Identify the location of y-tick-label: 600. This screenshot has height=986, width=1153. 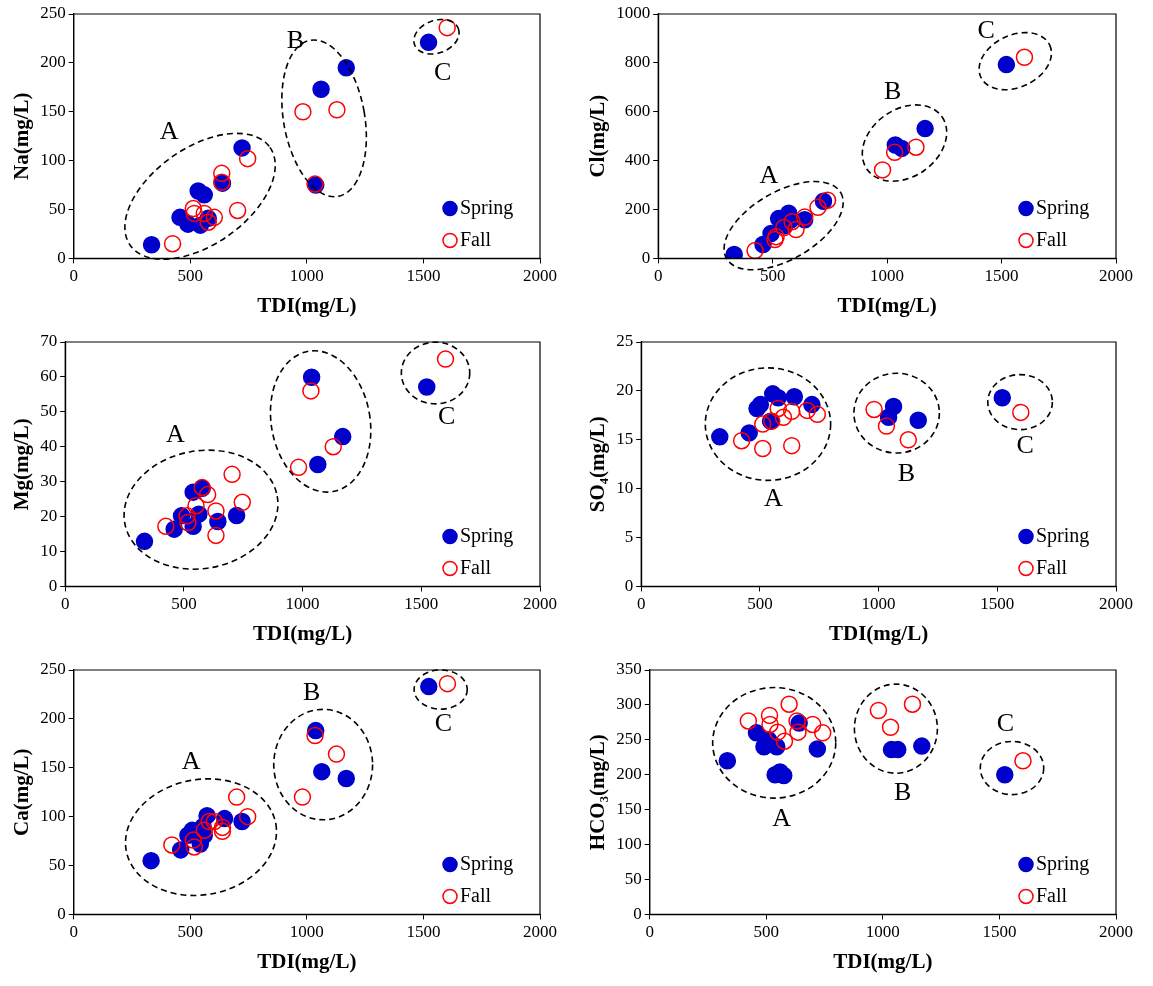
(637, 111).